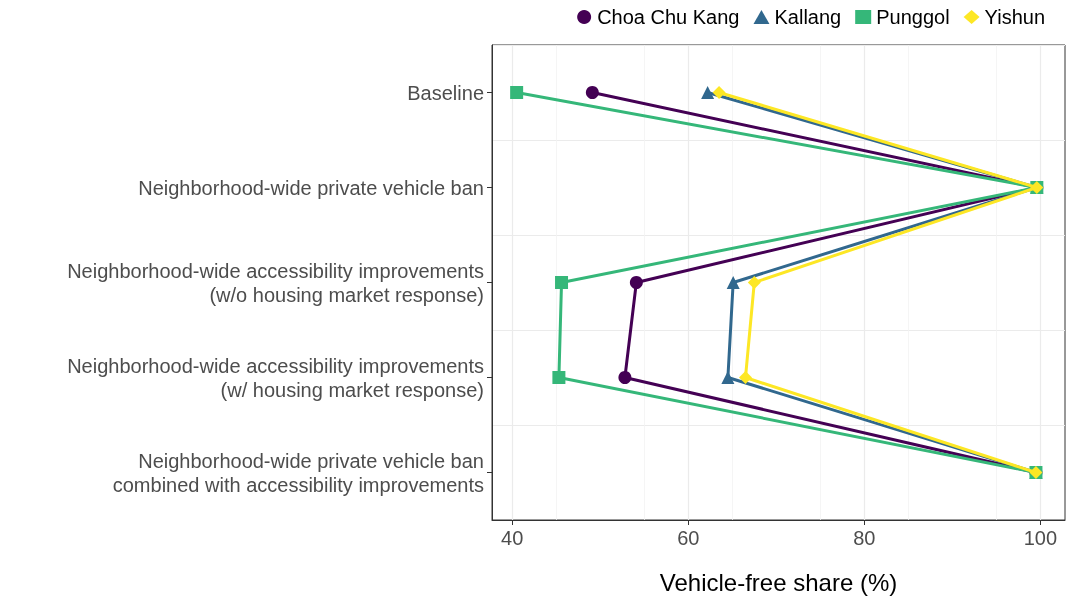 The image size is (1068, 610). I want to click on y-tick-label: Neighborhood-wide private vehicle ban combined with accessibility improvements, so click(298, 472).